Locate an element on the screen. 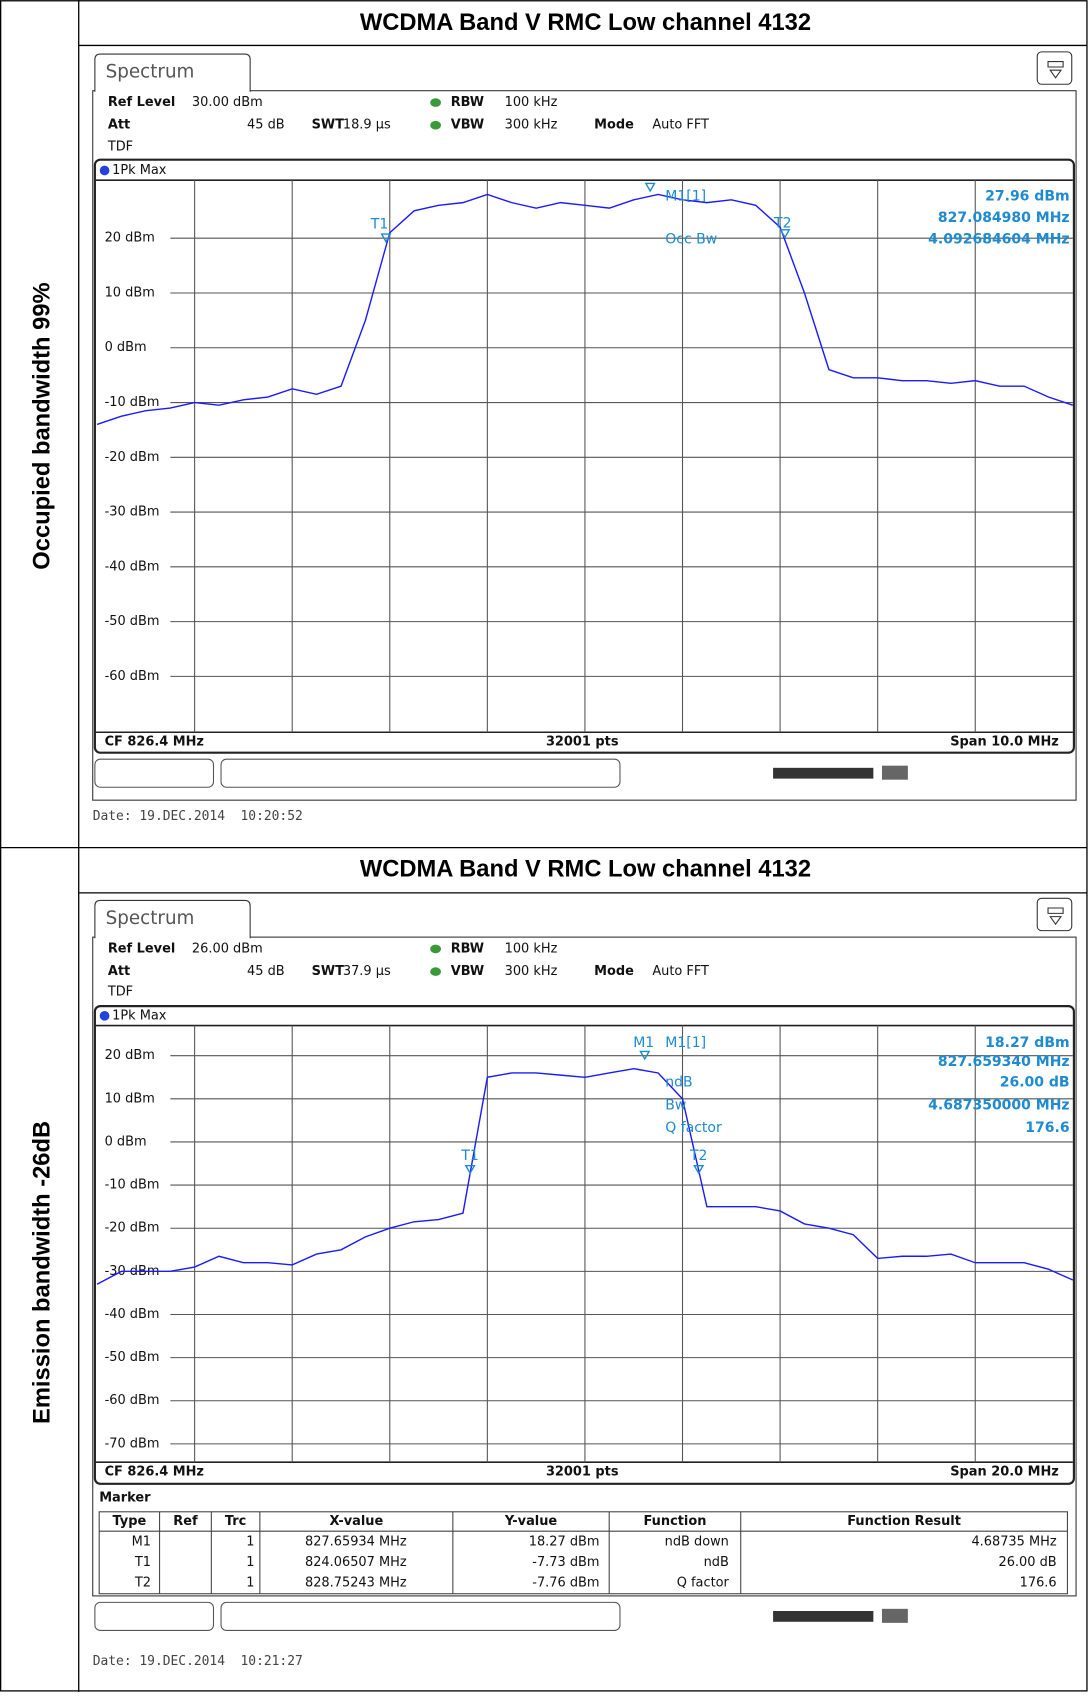 The height and width of the screenshot is (1696, 1089). ref-level-label: Ref Level is located at coordinates (141, 102).